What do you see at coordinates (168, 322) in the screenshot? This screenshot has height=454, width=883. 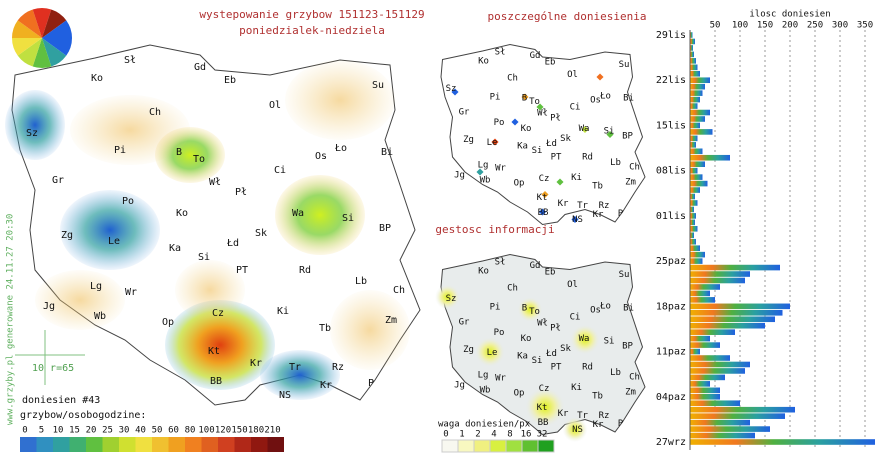 I see `city-label: Op` at bounding box center [168, 322].